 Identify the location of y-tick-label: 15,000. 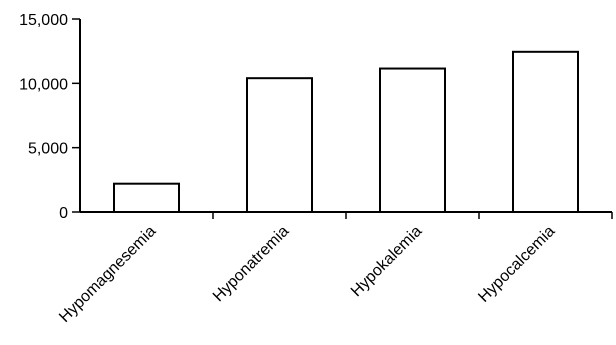
(43, 20).